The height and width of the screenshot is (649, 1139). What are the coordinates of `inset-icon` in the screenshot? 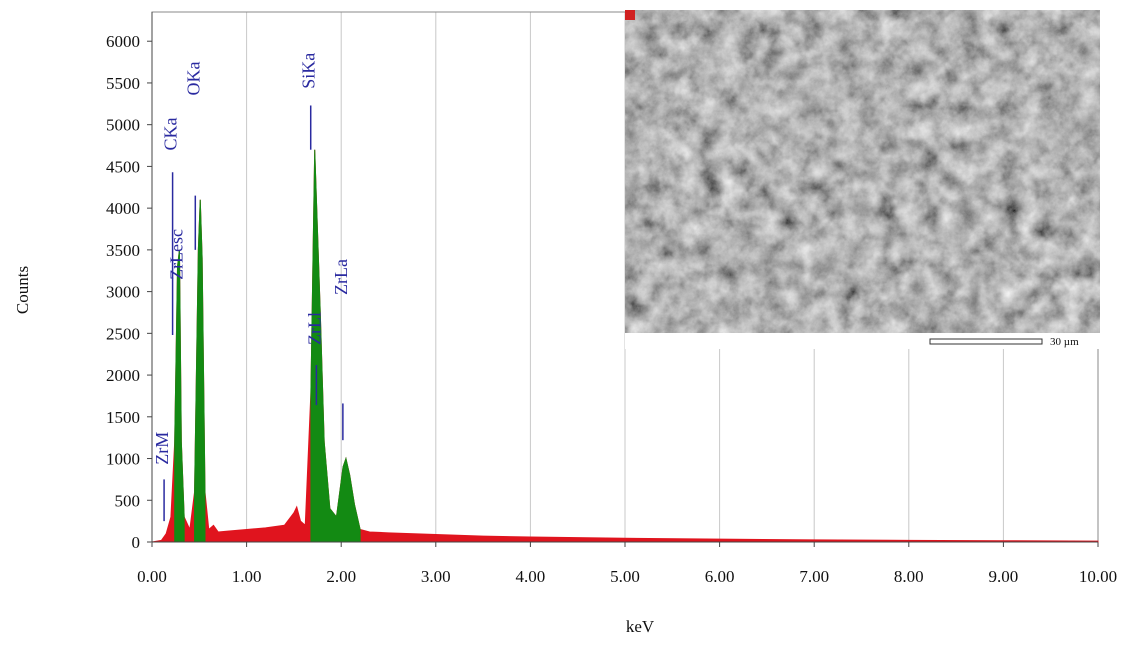 It's located at (630, 15).